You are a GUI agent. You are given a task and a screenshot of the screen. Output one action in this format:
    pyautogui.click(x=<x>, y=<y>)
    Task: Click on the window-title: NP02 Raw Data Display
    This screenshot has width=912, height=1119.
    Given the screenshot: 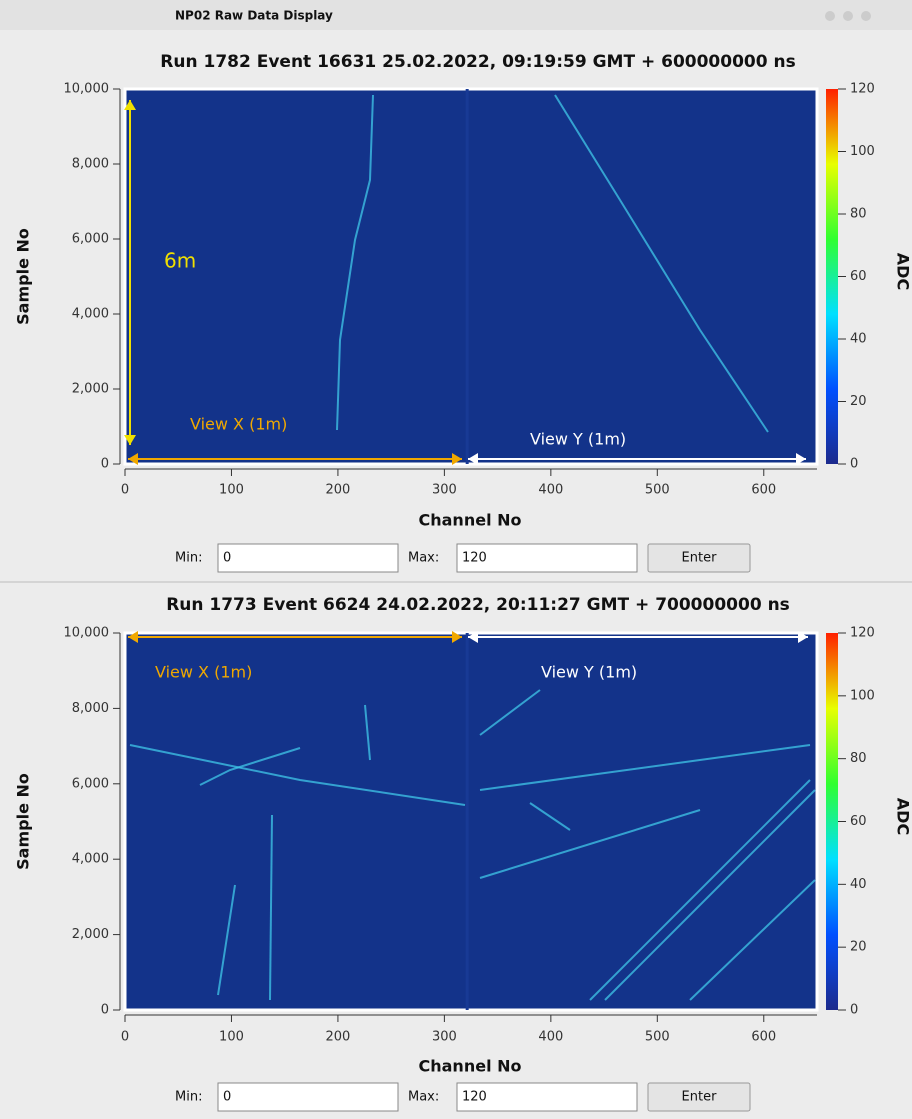 What is the action you would take?
    pyautogui.click(x=254, y=16)
    